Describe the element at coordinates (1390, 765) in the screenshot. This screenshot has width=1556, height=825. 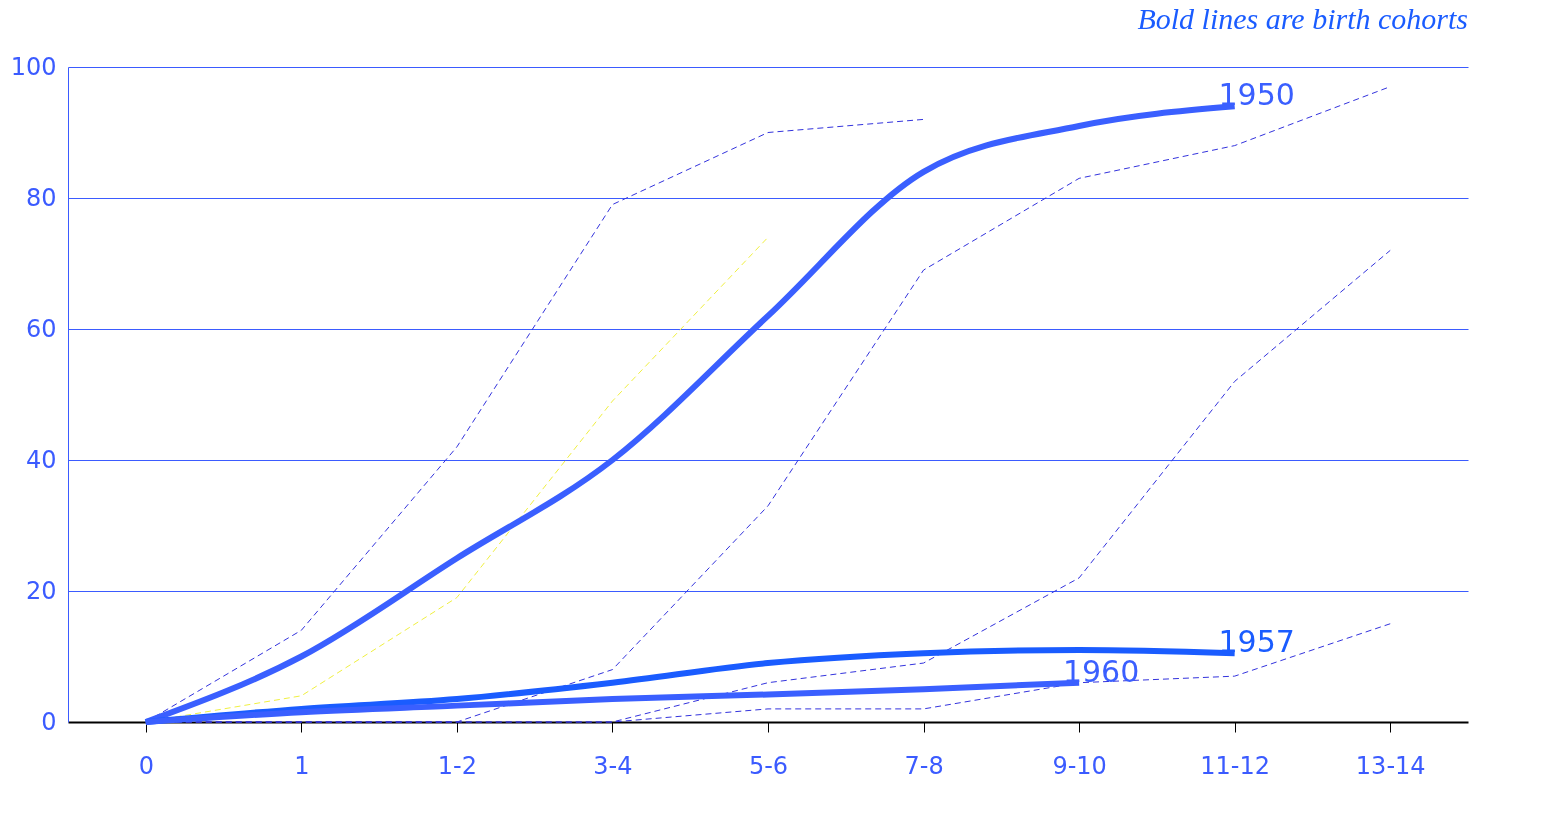
I see `x-tick-label: 13-14` at that location.